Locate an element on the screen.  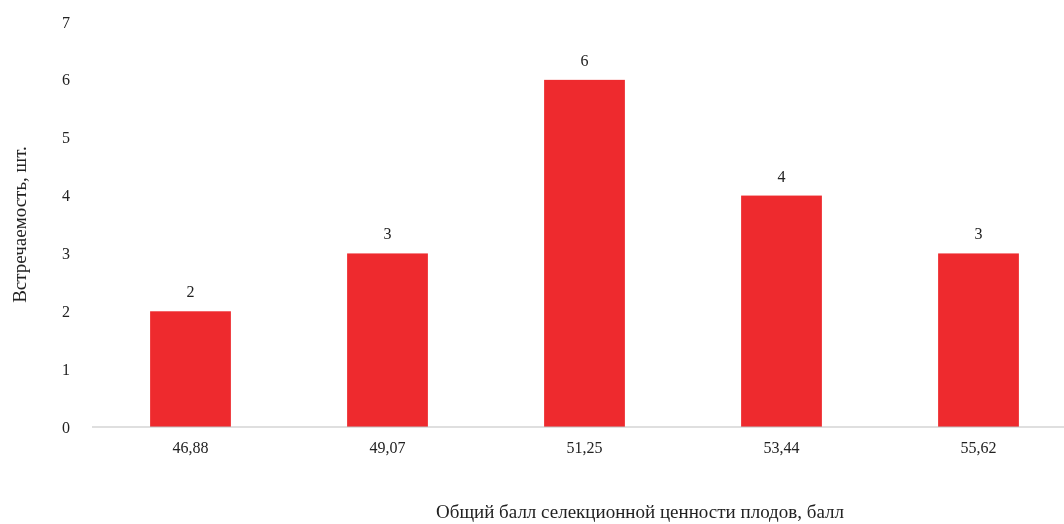
y-tick-label: 1 is located at coordinates (66, 369).